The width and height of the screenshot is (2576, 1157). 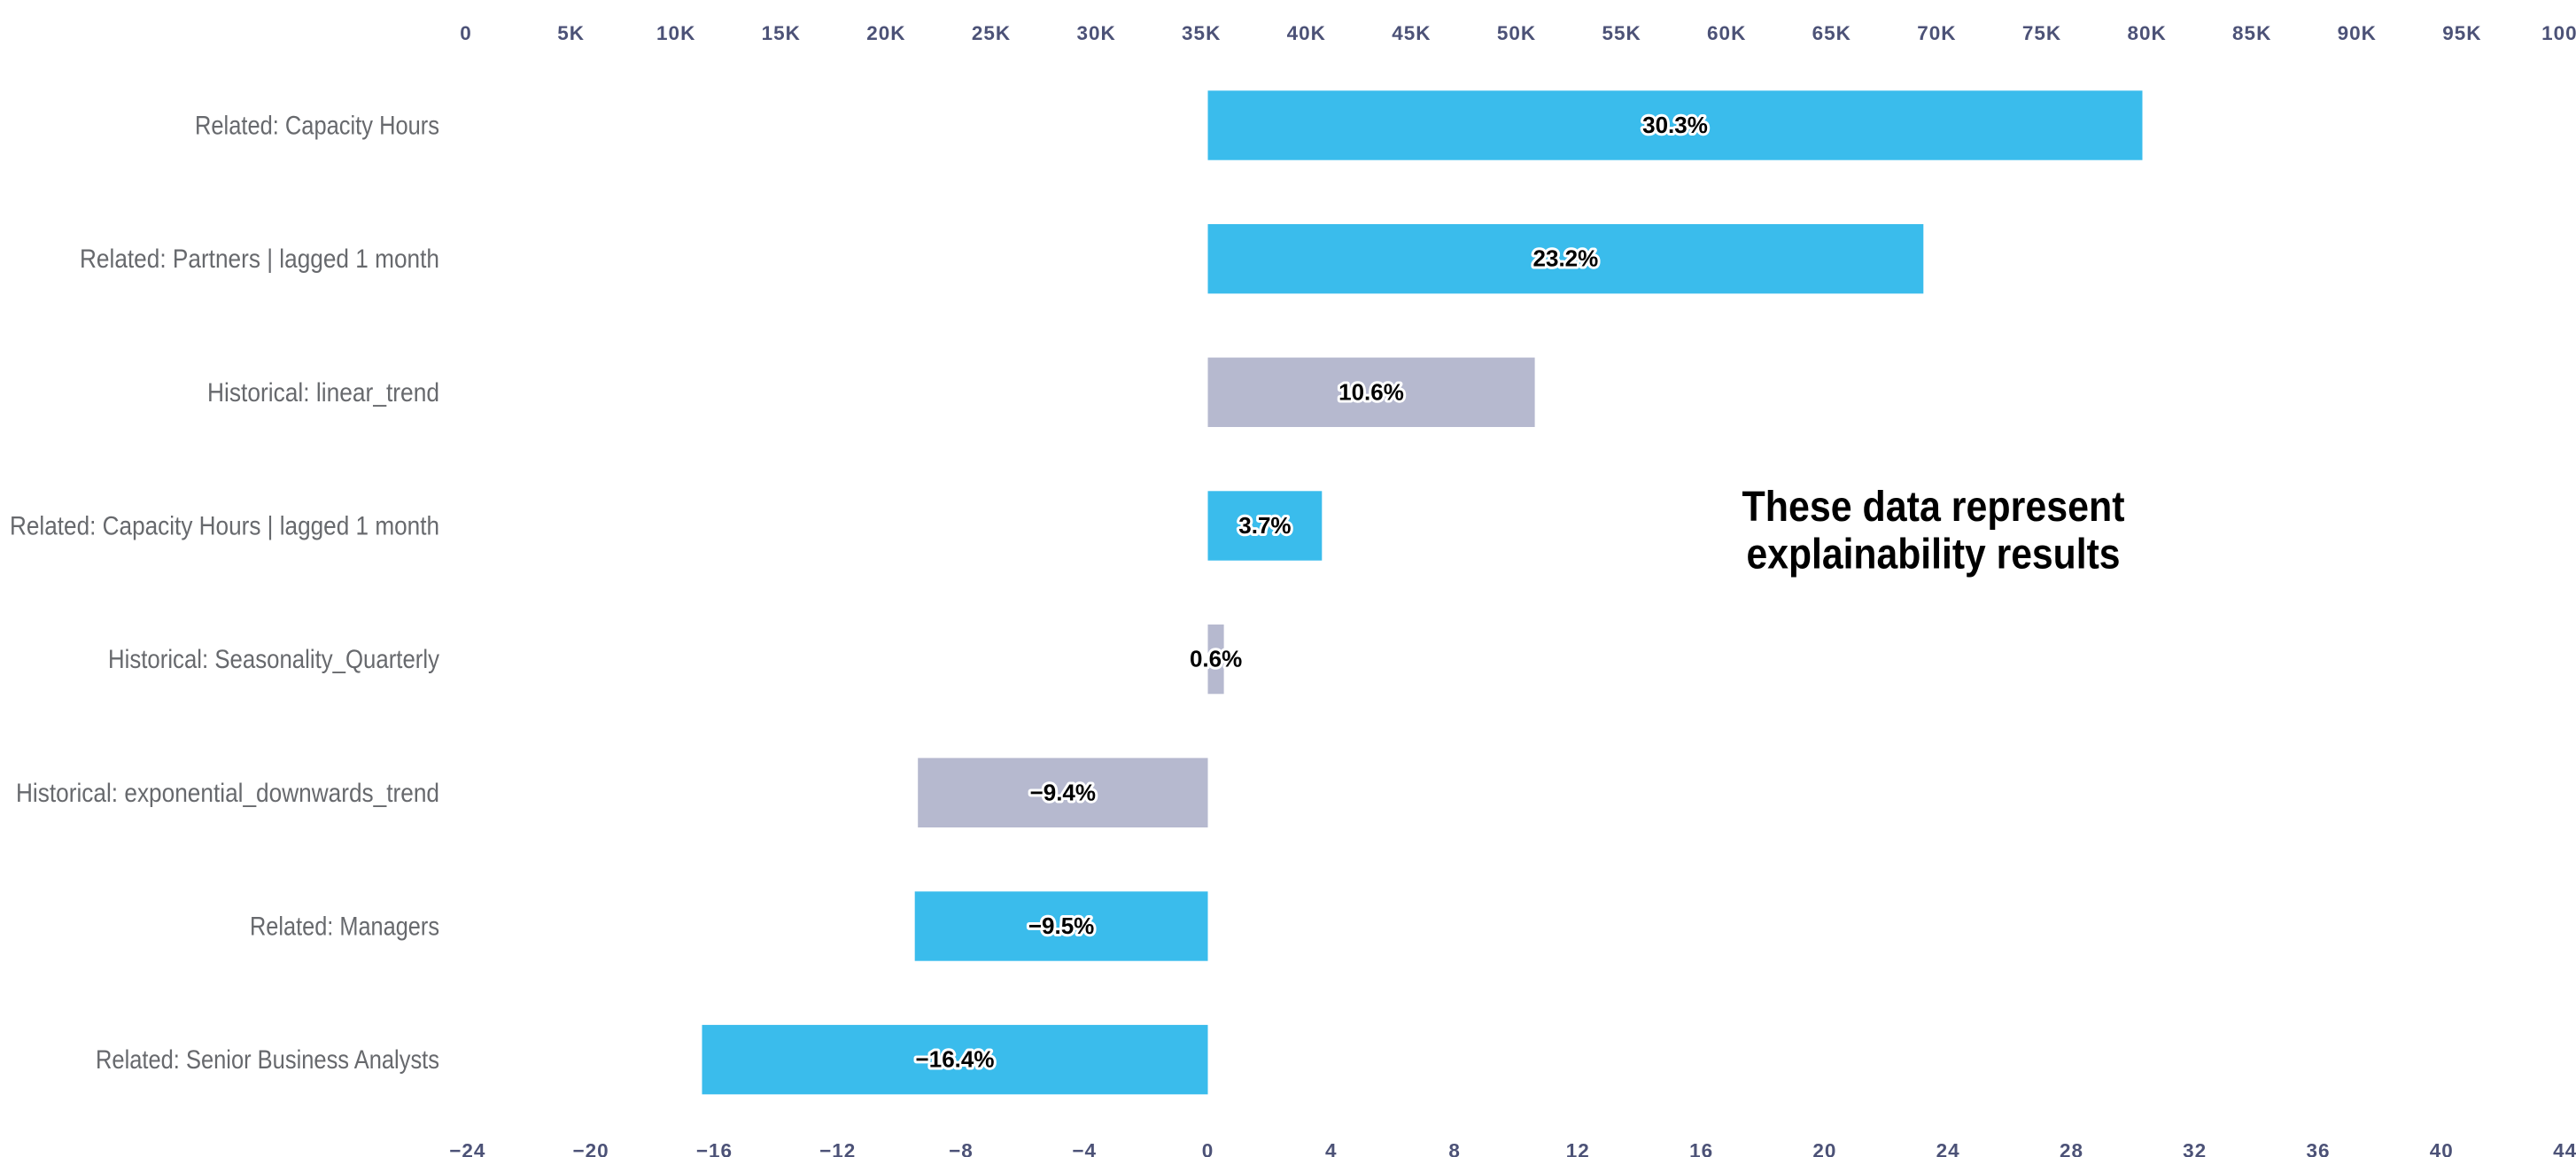 I want to click on svg-text: 50K, so click(x=1516, y=33).